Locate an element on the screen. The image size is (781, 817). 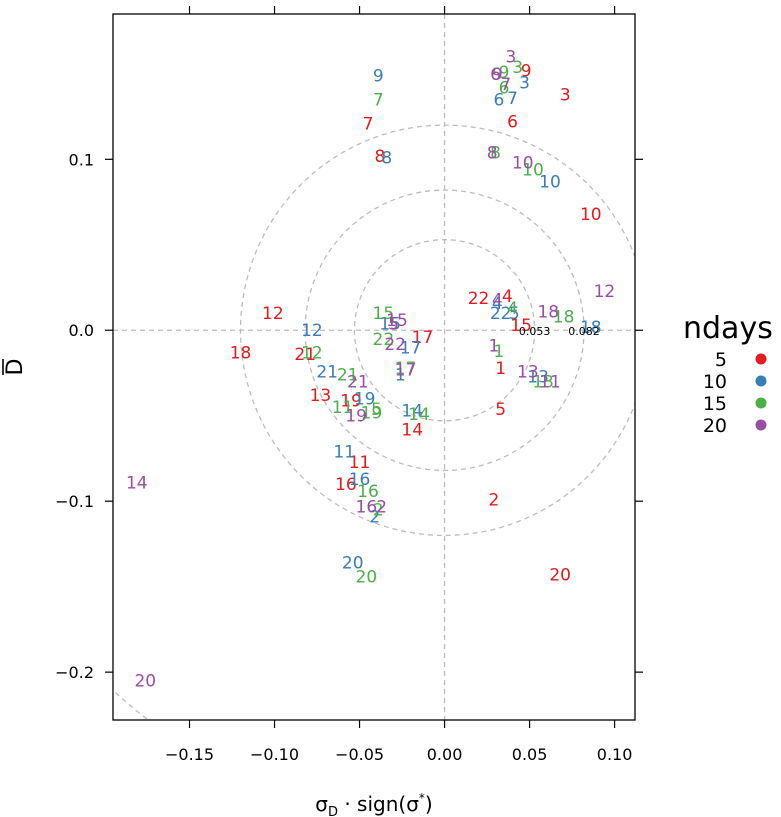
x-tick-label: 0.00 is located at coordinates (445, 754).